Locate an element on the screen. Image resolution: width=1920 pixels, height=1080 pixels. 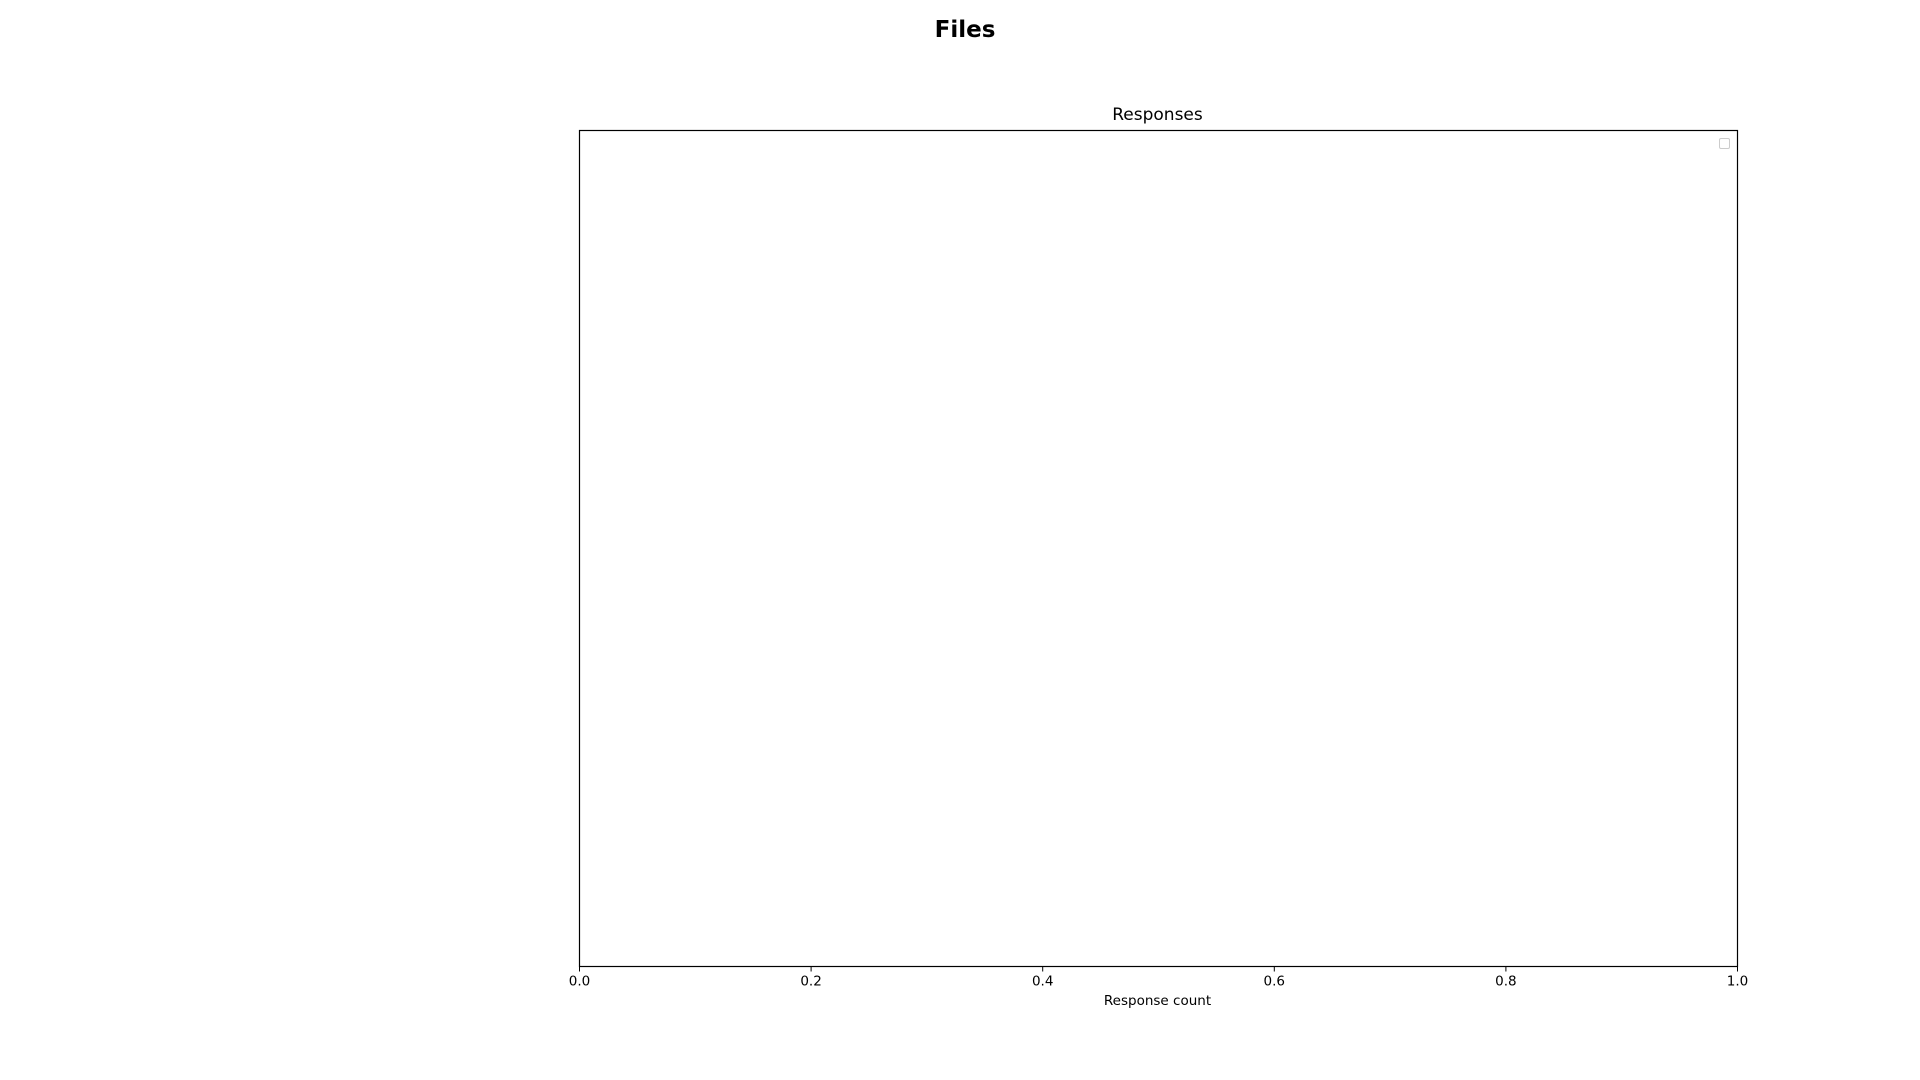
legend-box is located at coordinates (1724, 143).